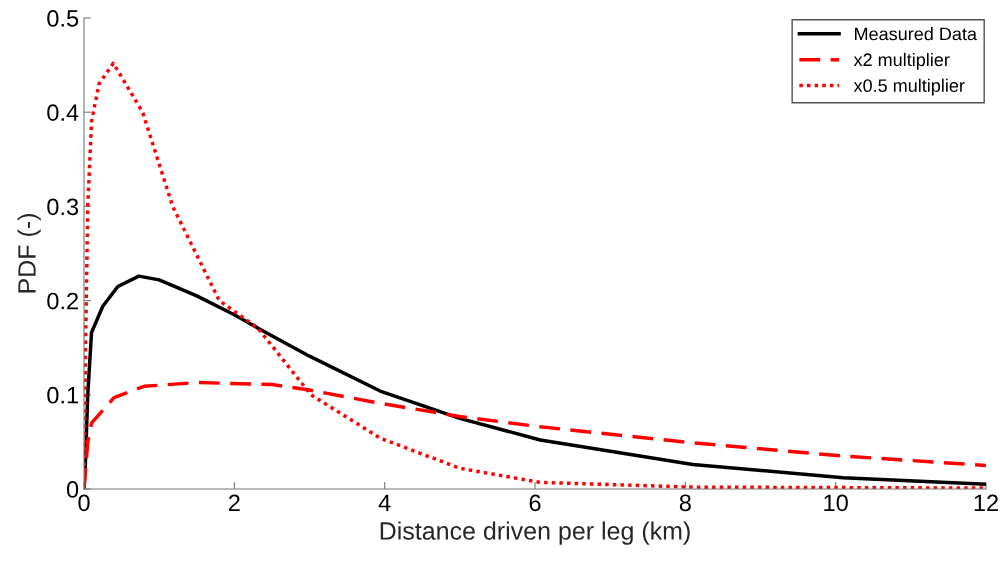  What do you see at coordinates (234, 502) in the screenshot?
I see `x-tick-label: 2` at bounding box center [234, 502].